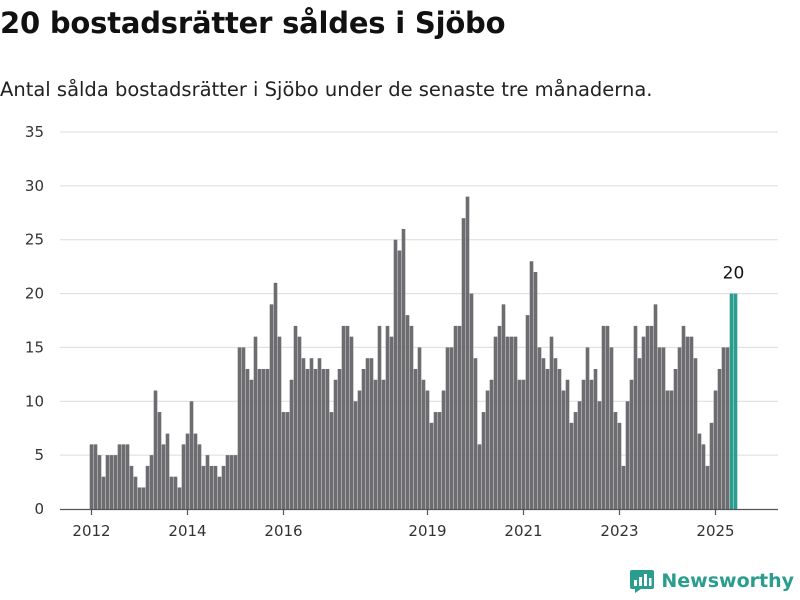 The width and height of the screenshot is (800, 600). What do you see at coordinates (34, 240) in the screenshot?
I see `y-tick-label: 25` at bounding box center [34, 240].